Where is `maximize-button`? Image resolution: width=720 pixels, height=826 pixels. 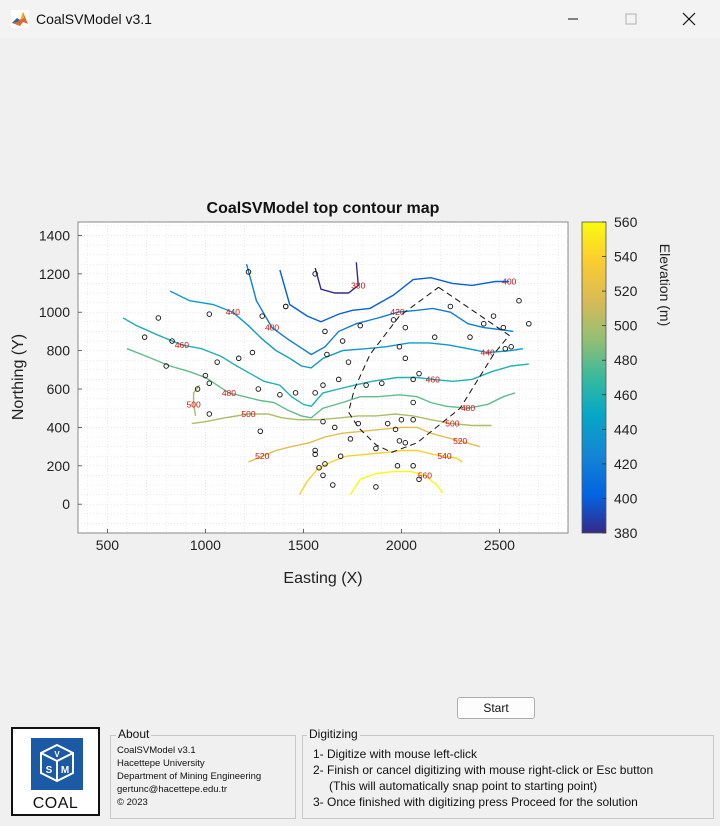 maximize-button is located at coordinates (631, 19).